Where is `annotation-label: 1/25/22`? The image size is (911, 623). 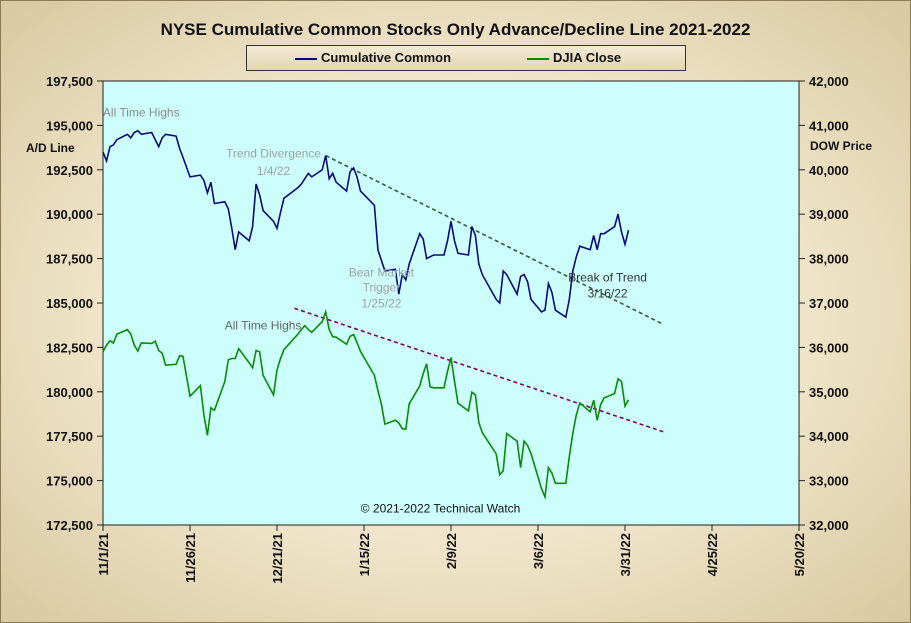
annotation-label: 1/25/22 is located at coordinates (381, 303).